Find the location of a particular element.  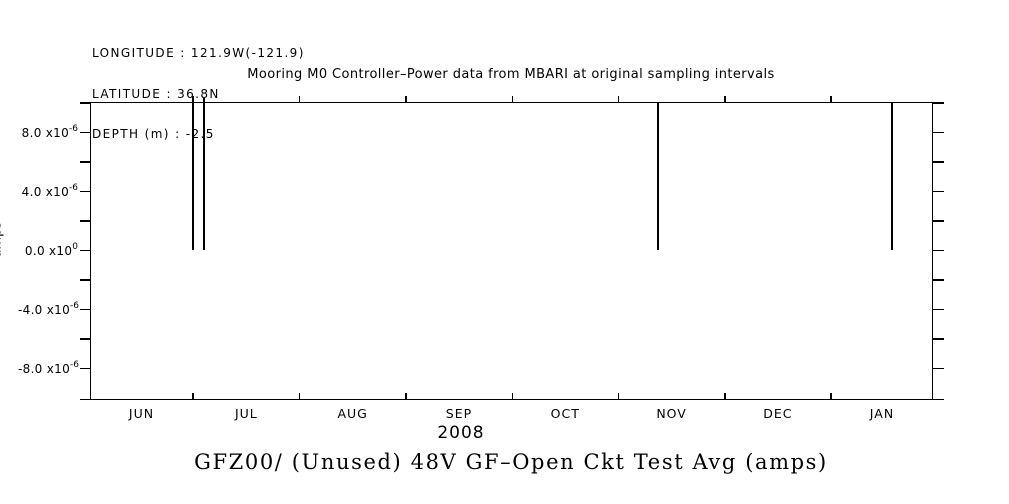

y-tick-label: 4.0 x10-6 is located at coordinates (48, 190).